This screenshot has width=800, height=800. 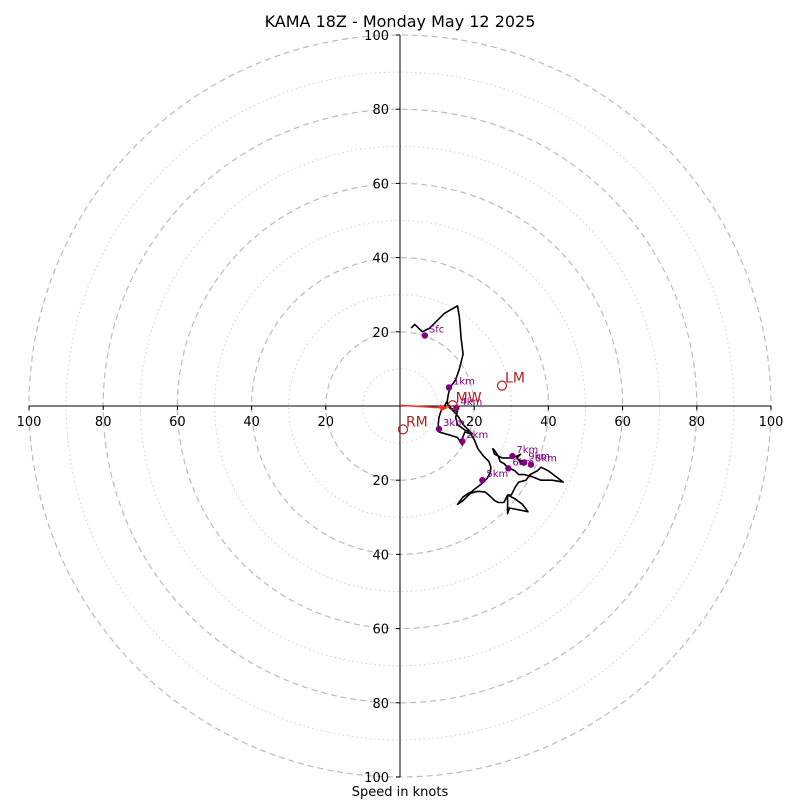 I want to click on height-markers: Sfc1km2km3km4km5km6km7km8km9km, so click(x=489, y=404).